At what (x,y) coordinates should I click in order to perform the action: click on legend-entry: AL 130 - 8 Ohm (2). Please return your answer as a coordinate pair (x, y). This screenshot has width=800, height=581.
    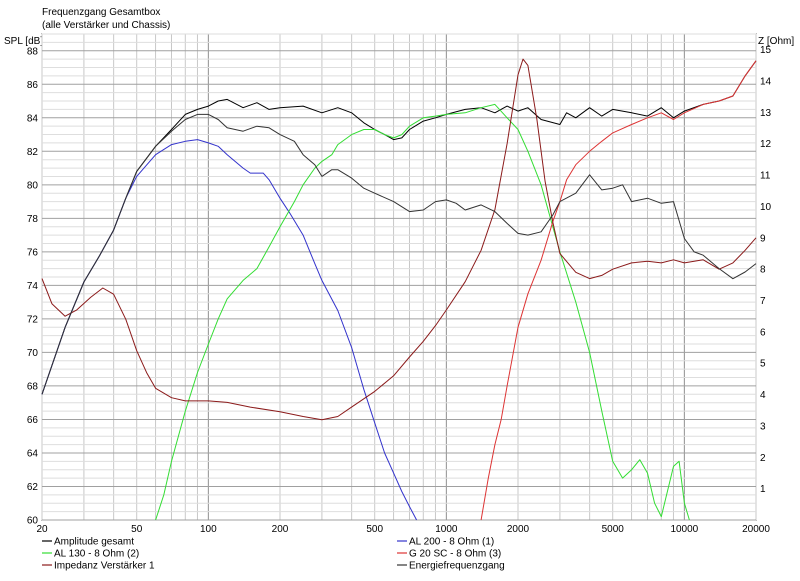
    Looking at the image, I should click on (96, 554).